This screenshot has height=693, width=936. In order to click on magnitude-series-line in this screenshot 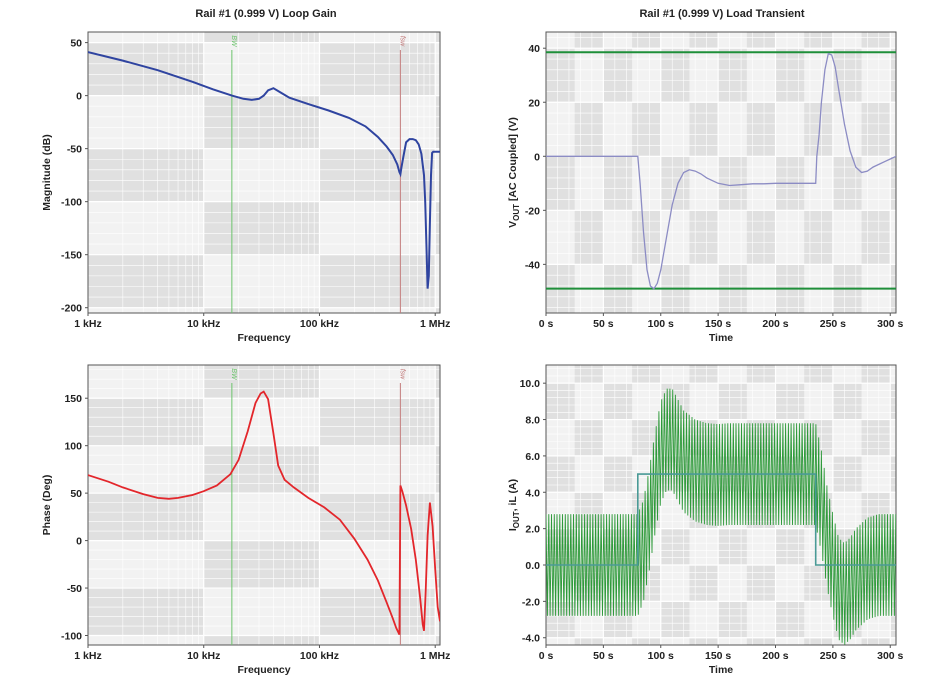, I will do `click(264, 170)`.